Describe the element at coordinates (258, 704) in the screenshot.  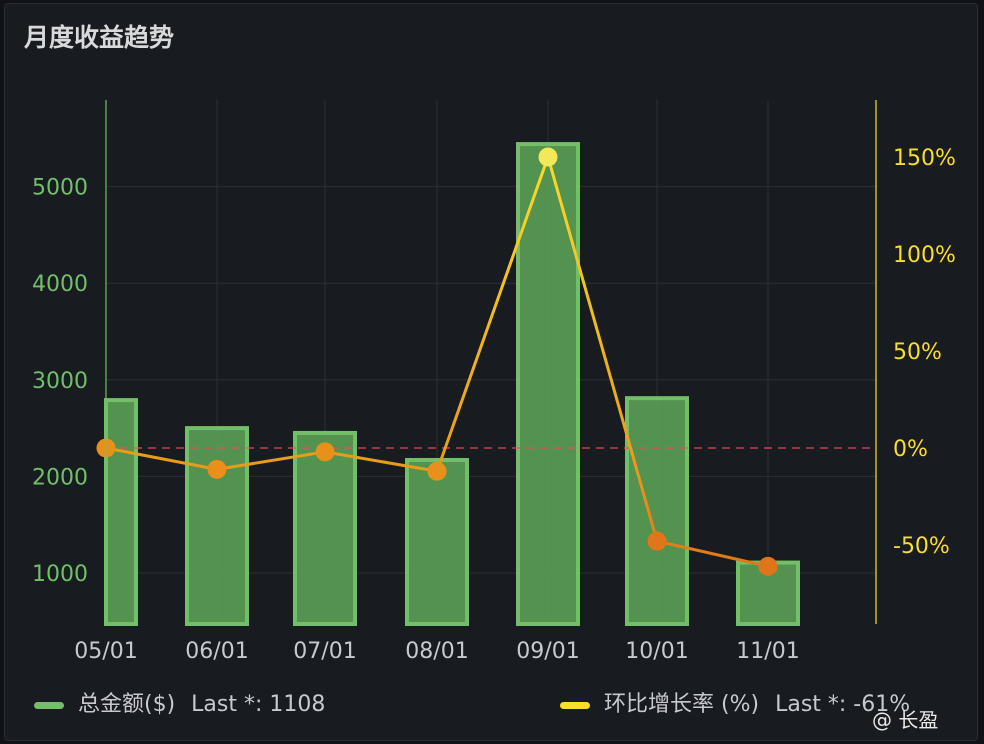
I see `legend-last-total: Last *: 1108` at that location.